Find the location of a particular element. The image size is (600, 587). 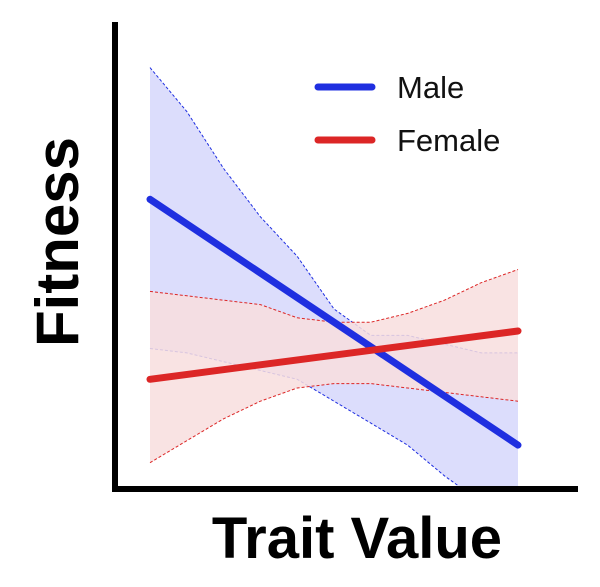

female-ci-lower is located at coordinates (334, 423).